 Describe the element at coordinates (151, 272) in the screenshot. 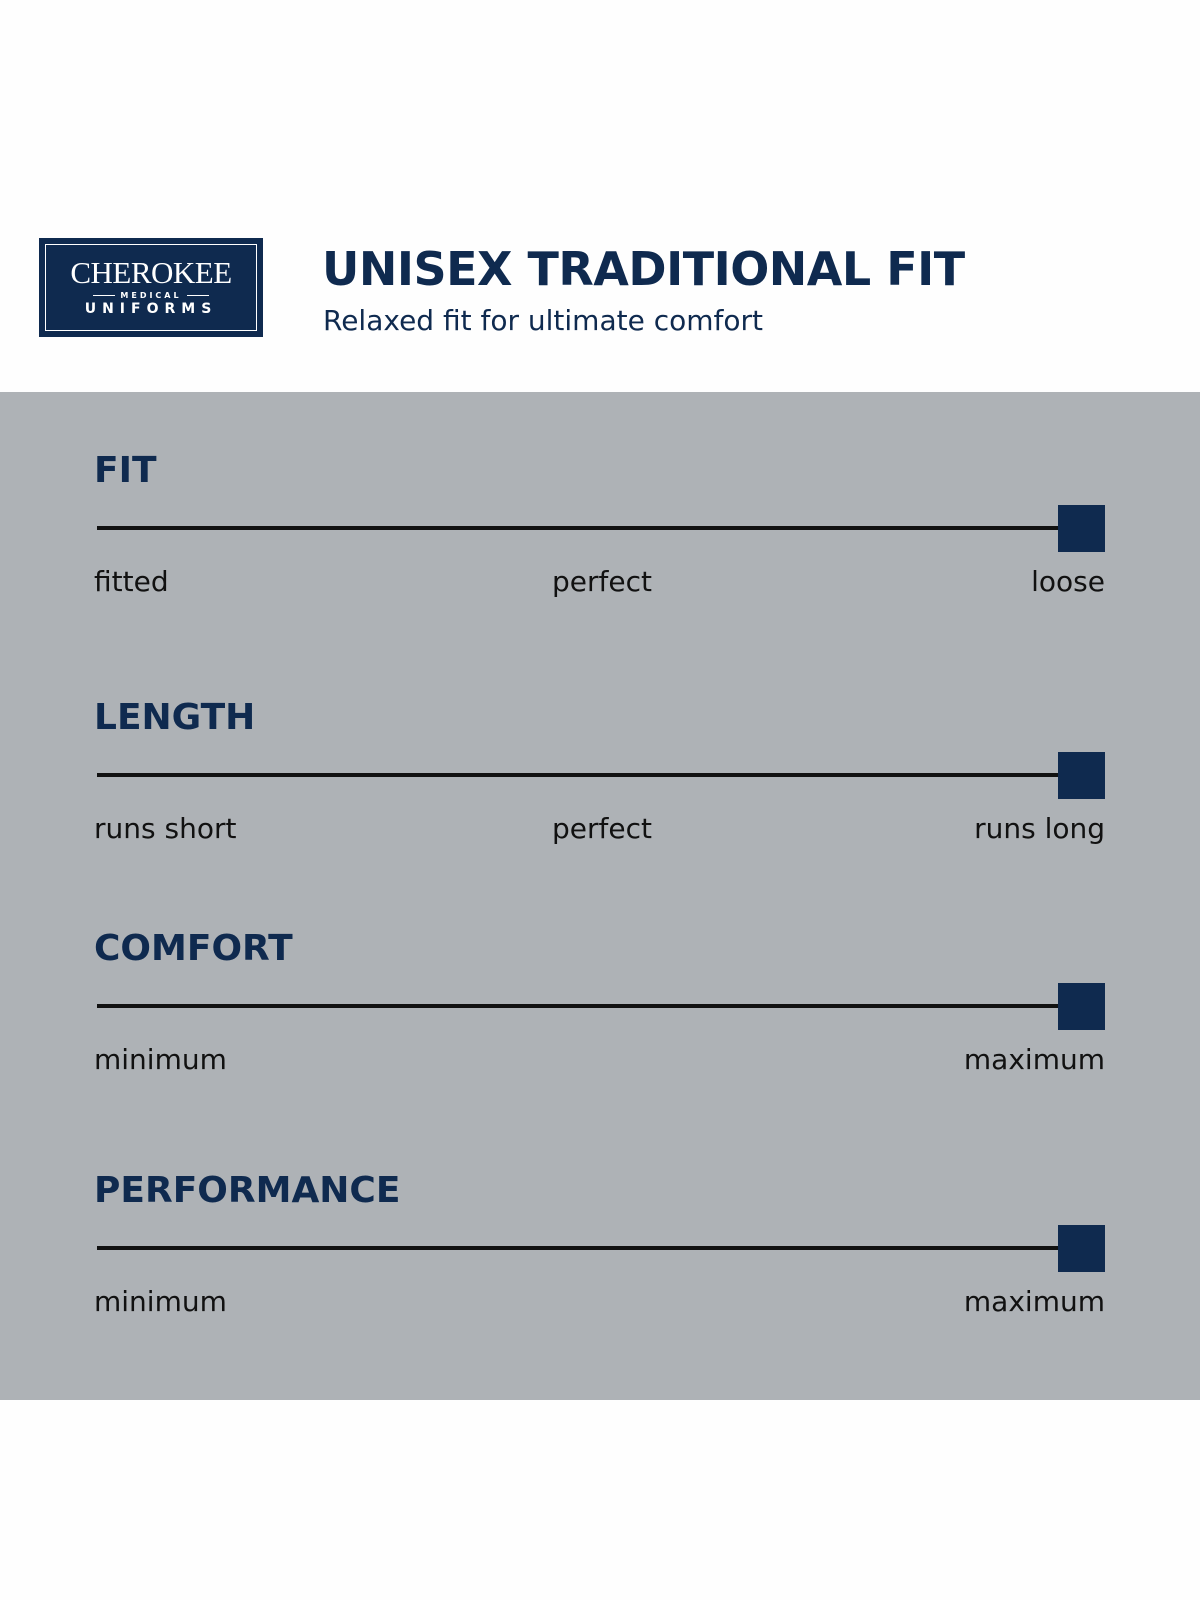

I see `logo-brand: CHEROKEE` at that location.